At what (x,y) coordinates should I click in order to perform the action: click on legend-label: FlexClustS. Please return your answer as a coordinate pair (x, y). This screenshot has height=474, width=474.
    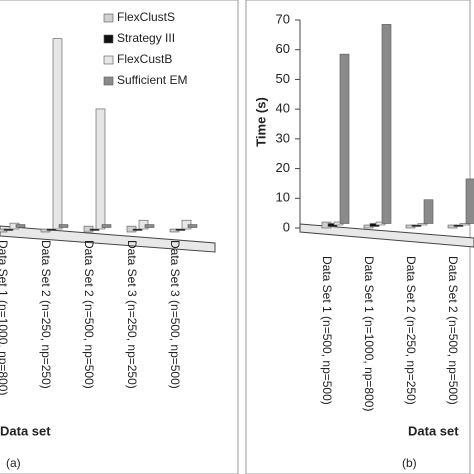
    Looking at the image, I should click on (146, 17).